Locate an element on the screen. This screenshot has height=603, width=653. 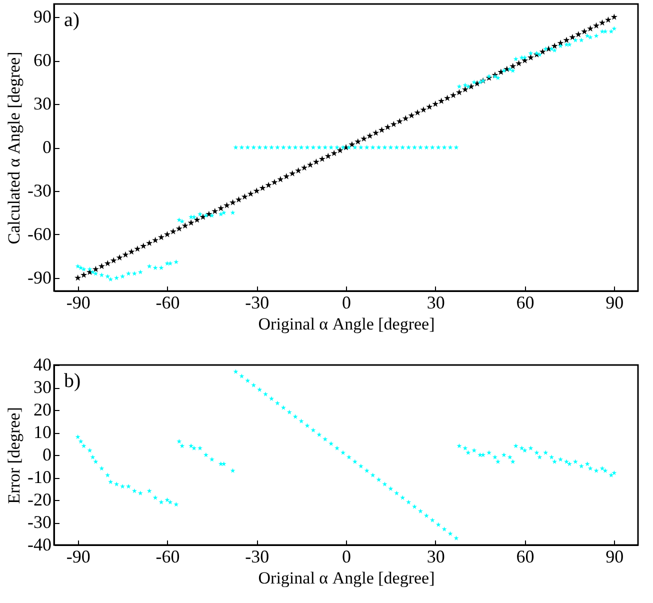
annotation: b) is located at coordinates (72, 381).